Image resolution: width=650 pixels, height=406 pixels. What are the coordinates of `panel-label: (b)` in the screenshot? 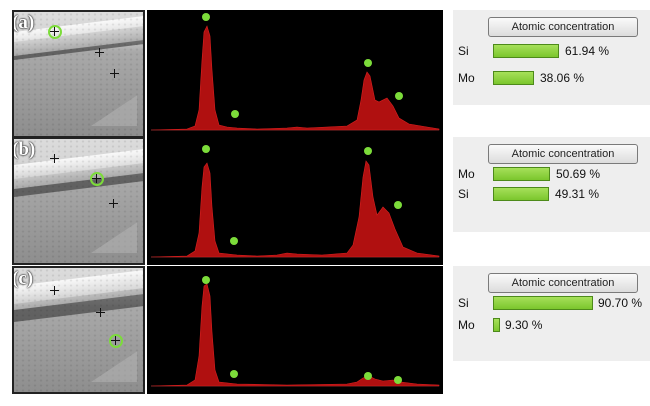 It's located at (24, 149).